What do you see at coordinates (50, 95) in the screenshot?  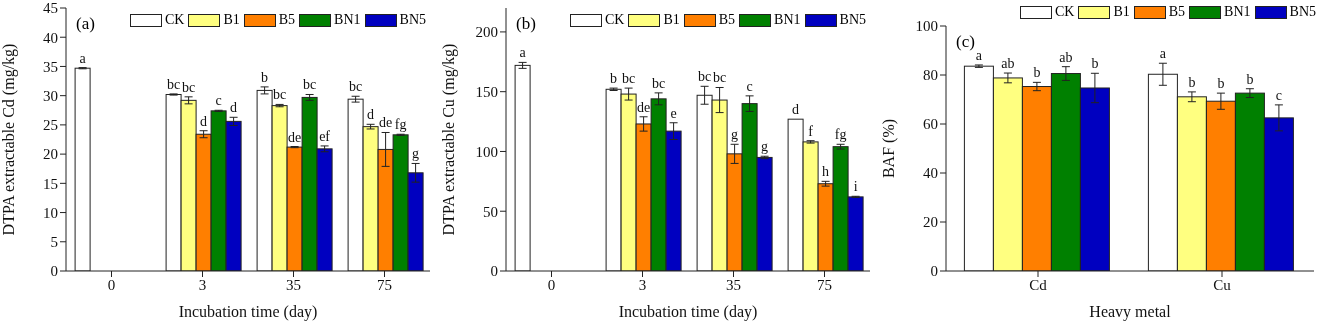 I see `y-tick-label: 30` at bounding box center [50, 95].